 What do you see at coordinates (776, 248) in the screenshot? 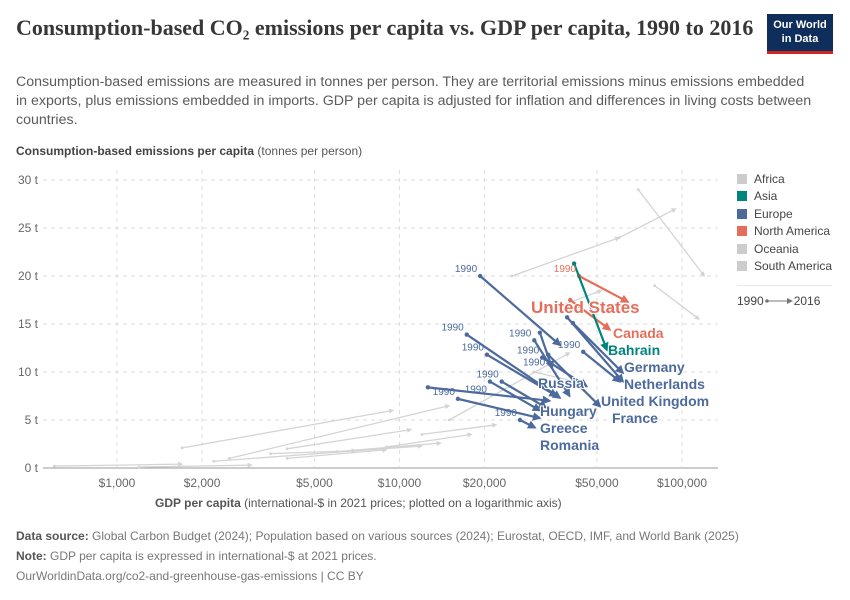
I see `legend-label: Oceania` at bounding box center [776, 248].